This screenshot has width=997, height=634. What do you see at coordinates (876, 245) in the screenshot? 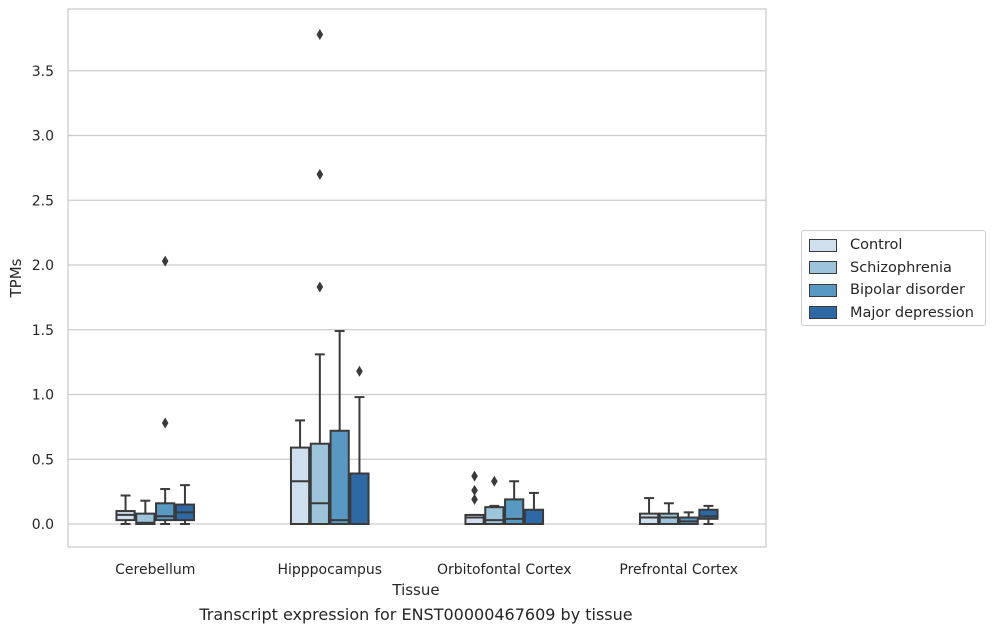
I see `legend-label: Control` at bounding box center [876, 245].